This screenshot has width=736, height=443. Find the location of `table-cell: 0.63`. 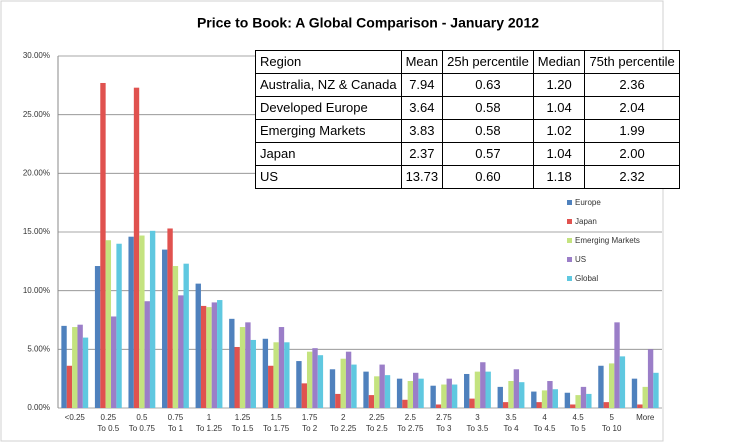

table-cell: 0.63 is located at coordinates (488, 85).